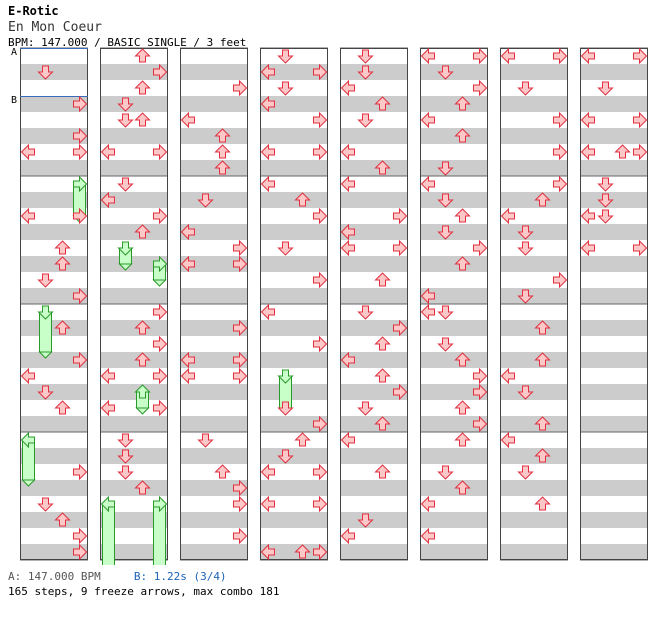 The width and height of the screenshot is (672, 620). What do you see at coordinates (14, 100) in the screenshot?
I see `marker-b-label: B` at bounding box center [14, 100].